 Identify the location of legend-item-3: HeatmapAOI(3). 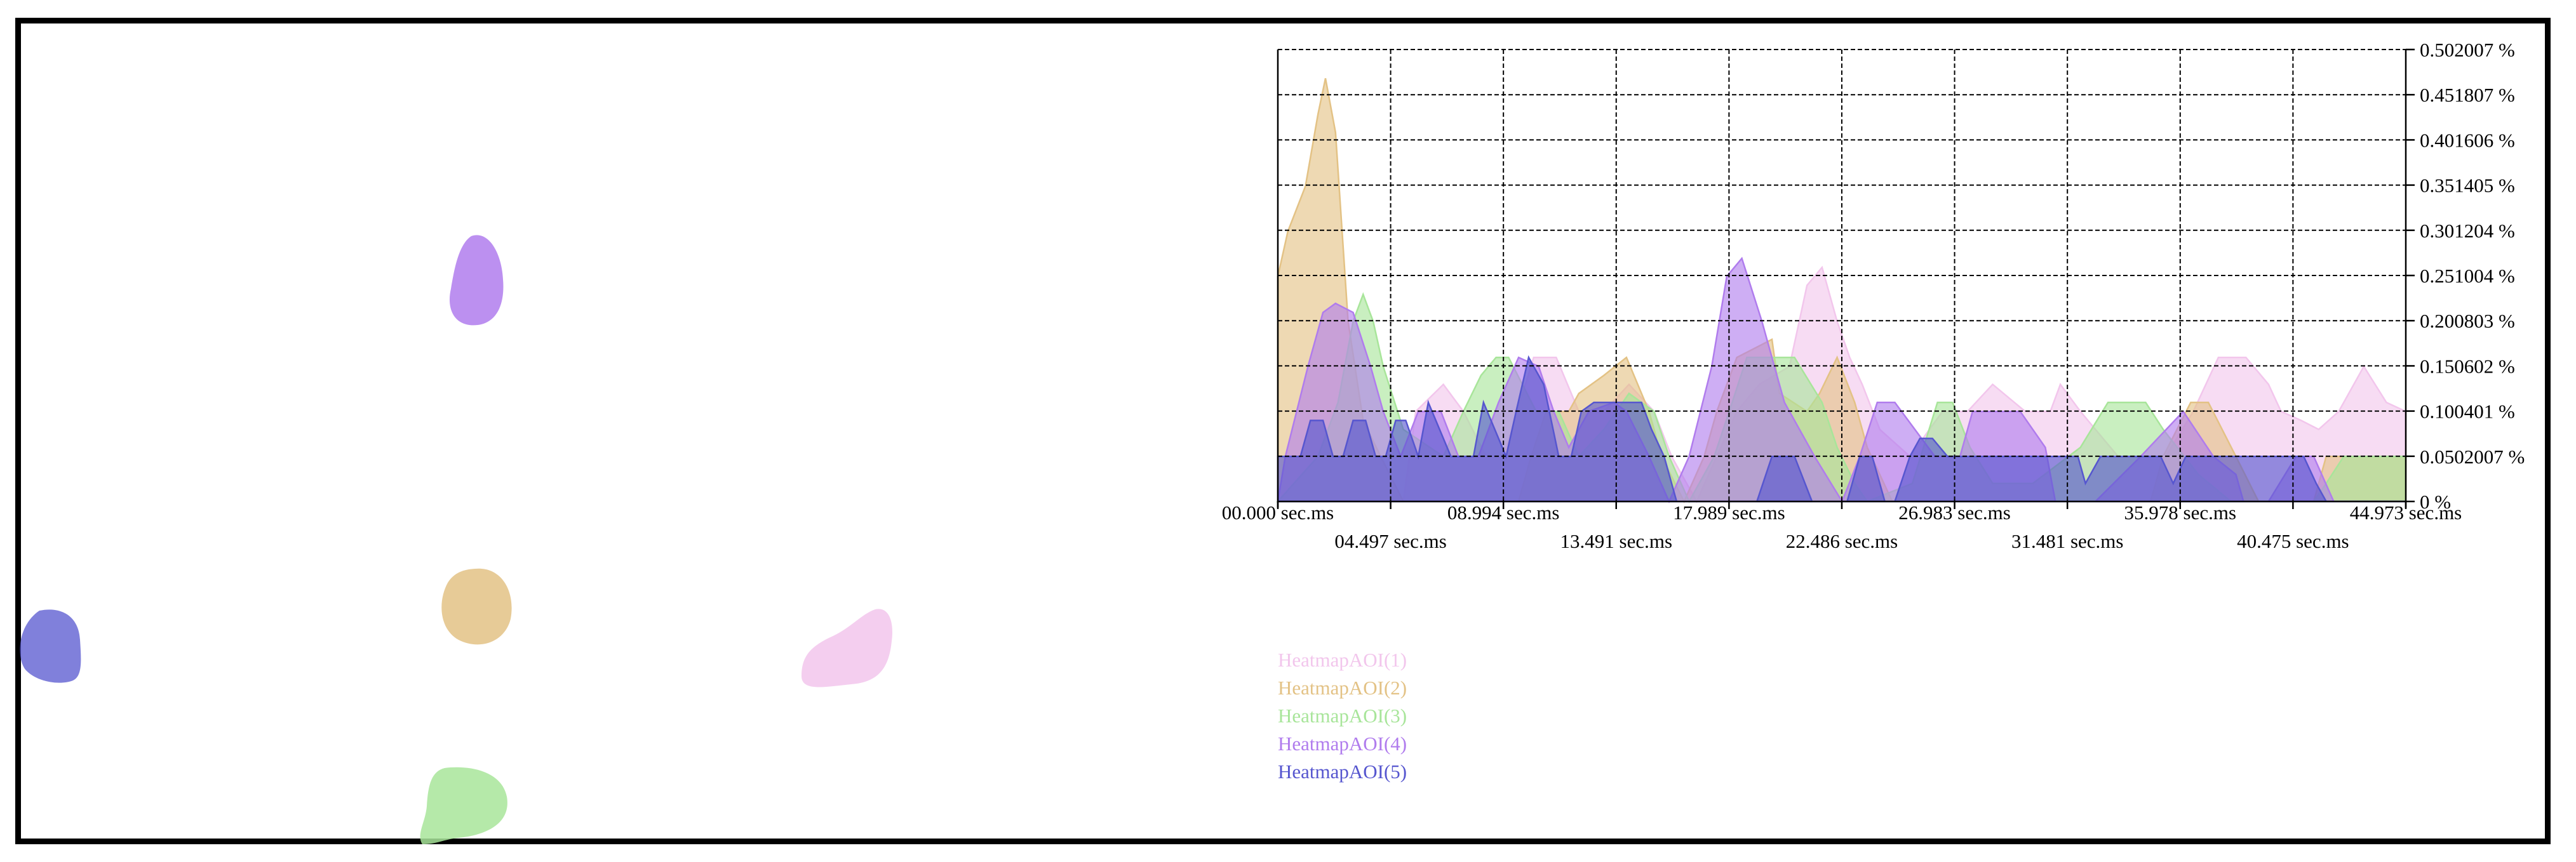
(1342, 716).